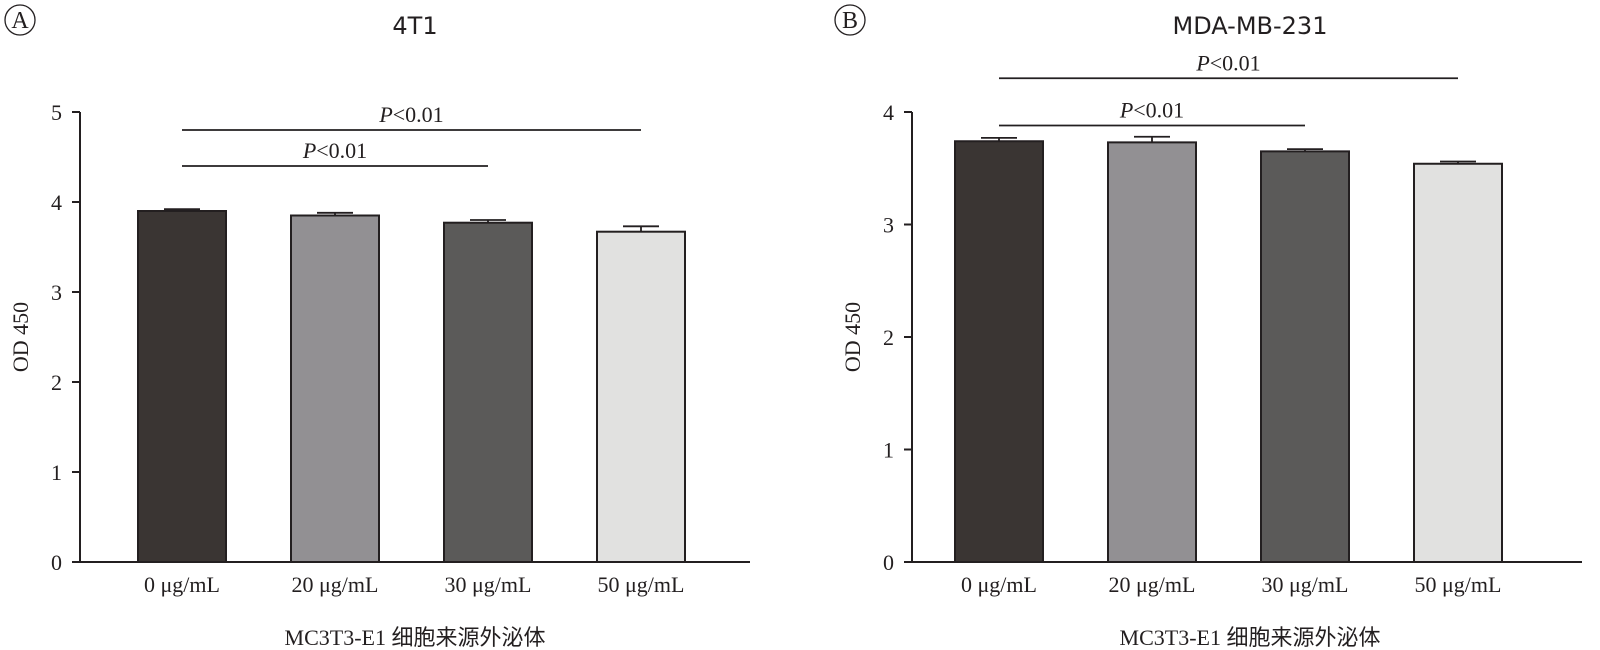 The width and height of the screenshot is (1600, 650). I want to click on panel-letter-a: A, so click(20, 20).